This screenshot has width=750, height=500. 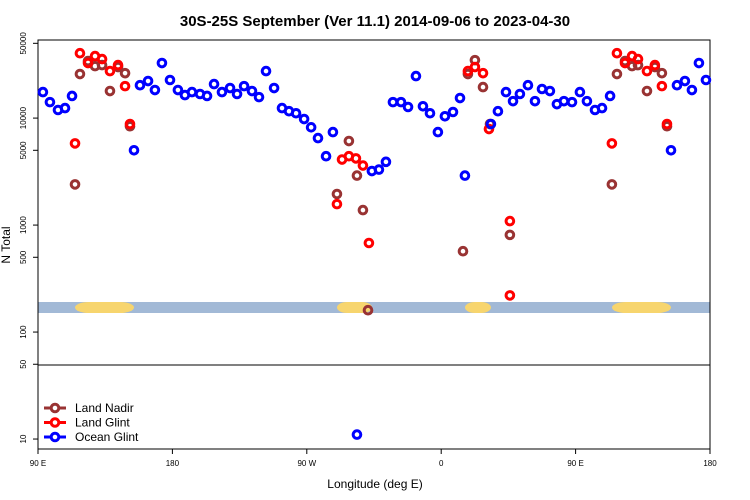 I want to click on surface-band, so click(x=374, y=307).